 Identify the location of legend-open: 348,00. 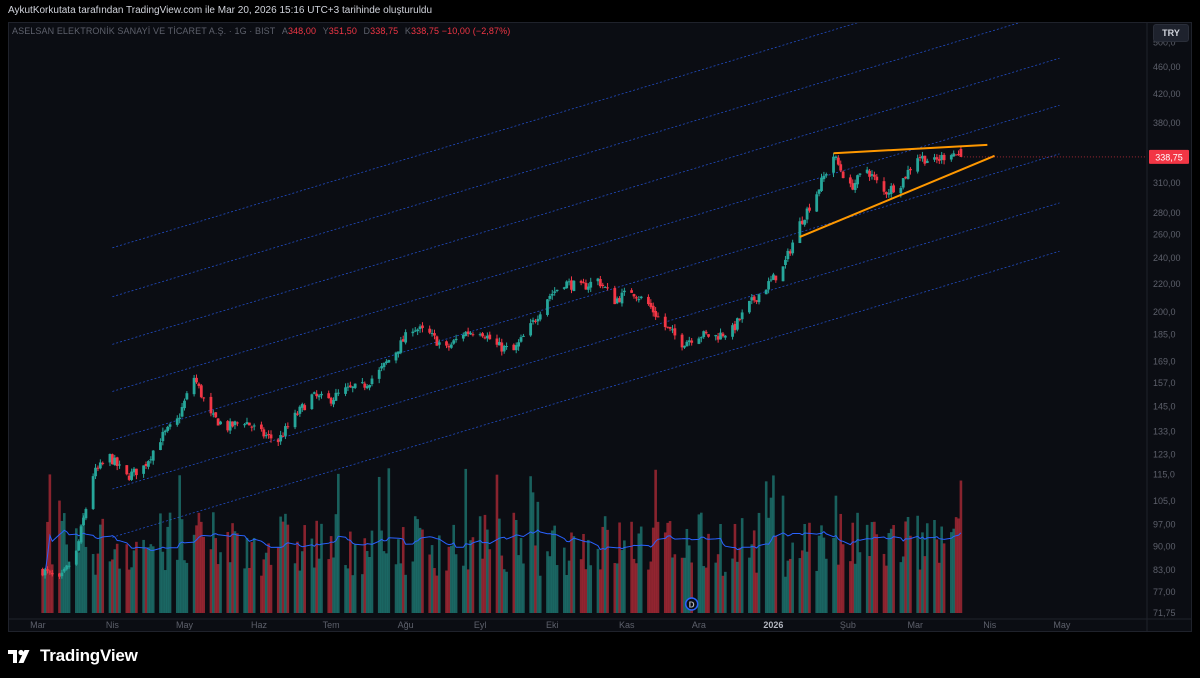
(302, 31).